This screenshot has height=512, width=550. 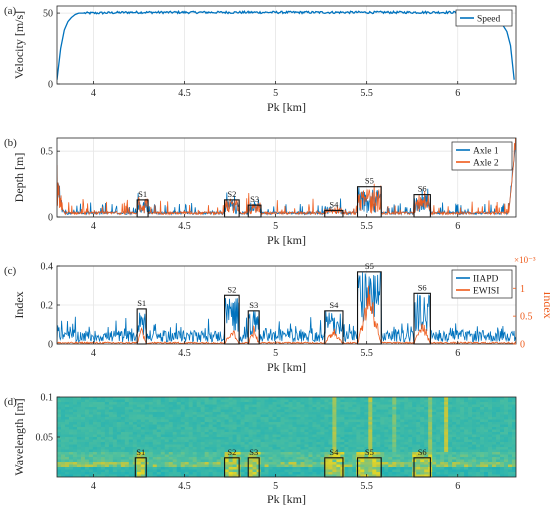 I want to click on legend-entry: Axle 1, so click(x=486, y=152).